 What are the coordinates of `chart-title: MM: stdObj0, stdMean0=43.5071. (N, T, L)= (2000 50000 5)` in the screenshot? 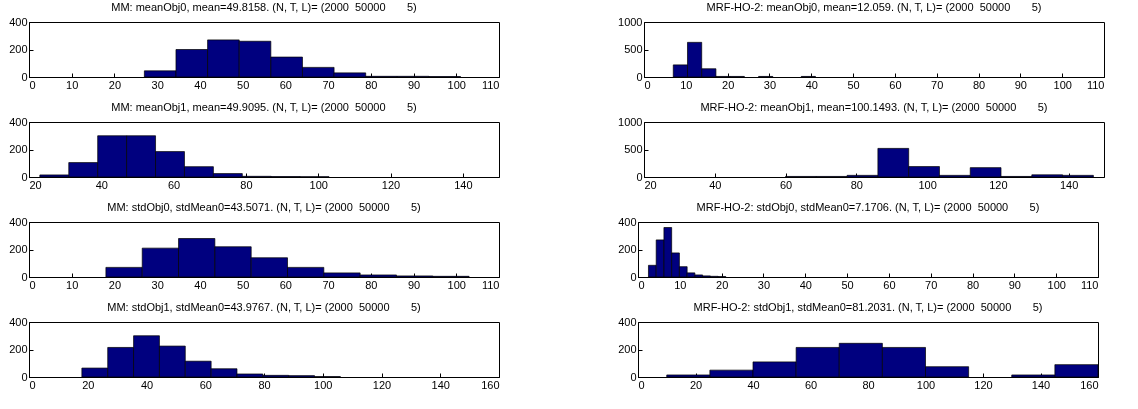 It's located at (264, 207).